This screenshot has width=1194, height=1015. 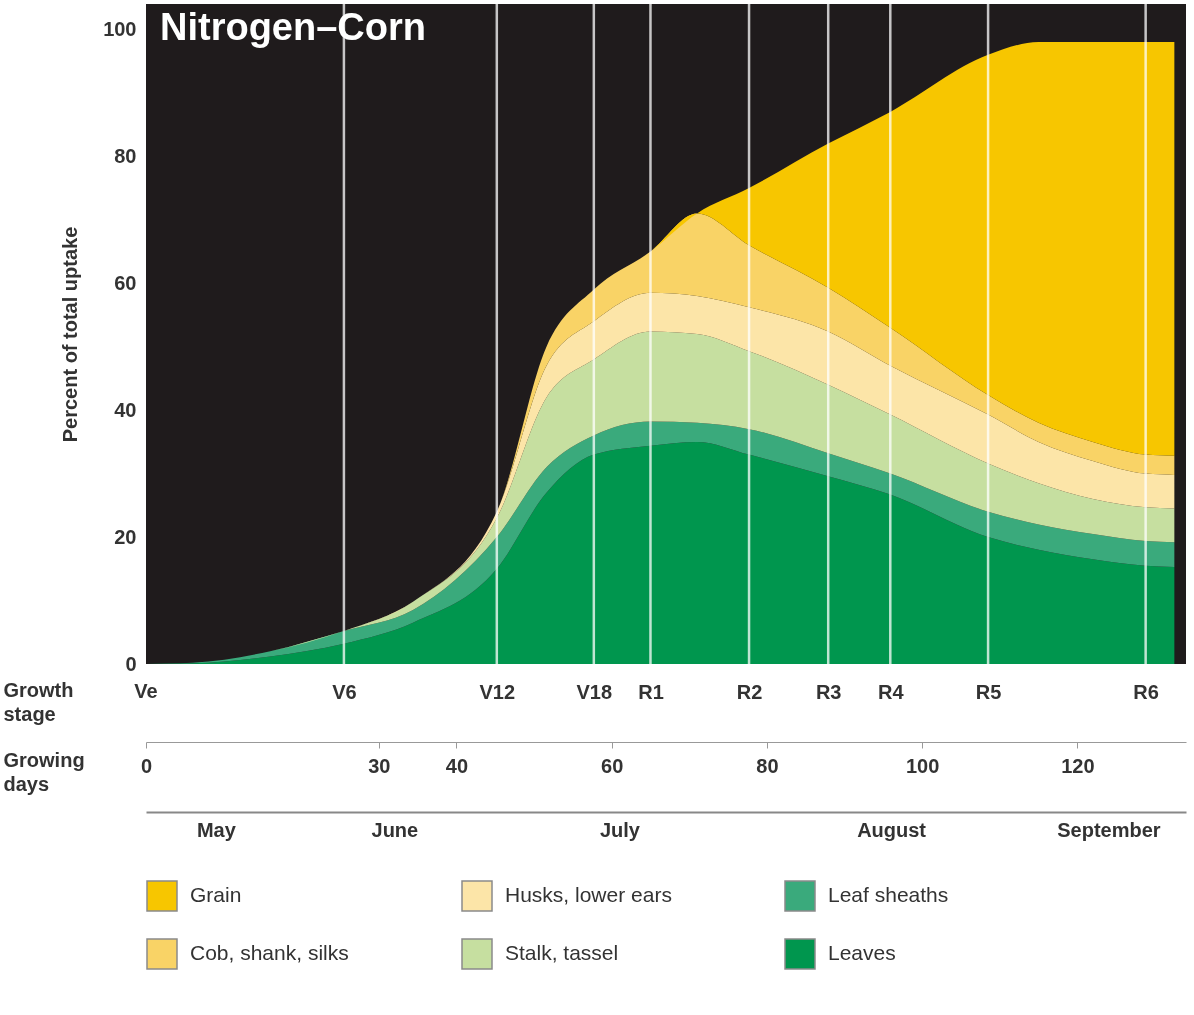 What do you see at coordinates (620, 829) in the screenshot?
I see `x2-tick-label: July` at bounding box center [620, 829].